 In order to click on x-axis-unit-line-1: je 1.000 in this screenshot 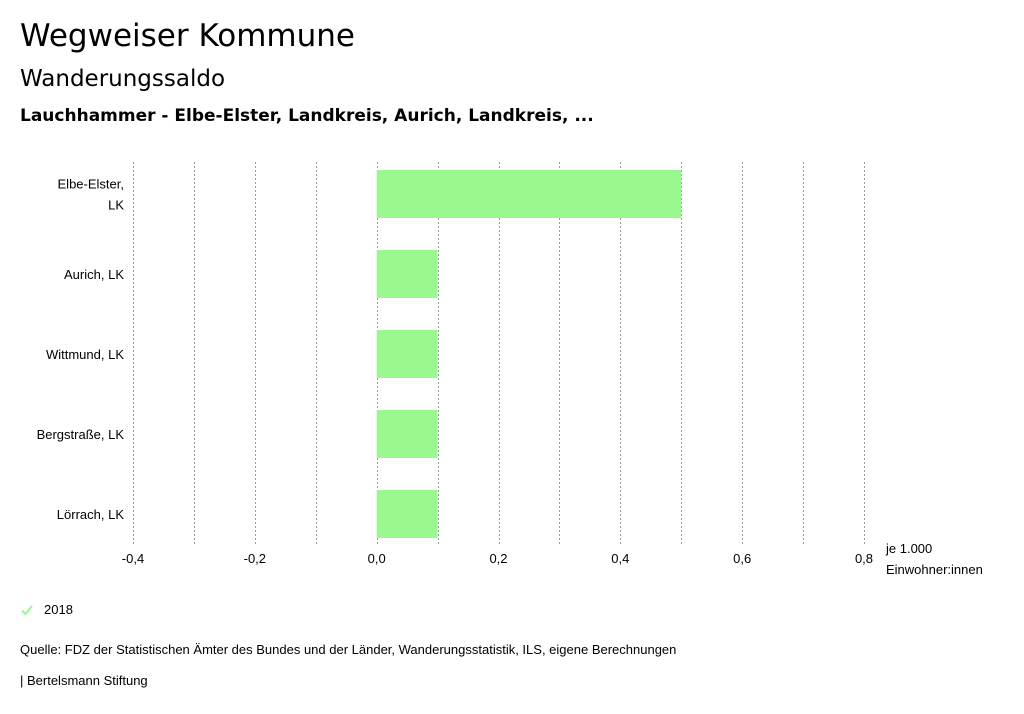, I will do `click(909, 548)`.